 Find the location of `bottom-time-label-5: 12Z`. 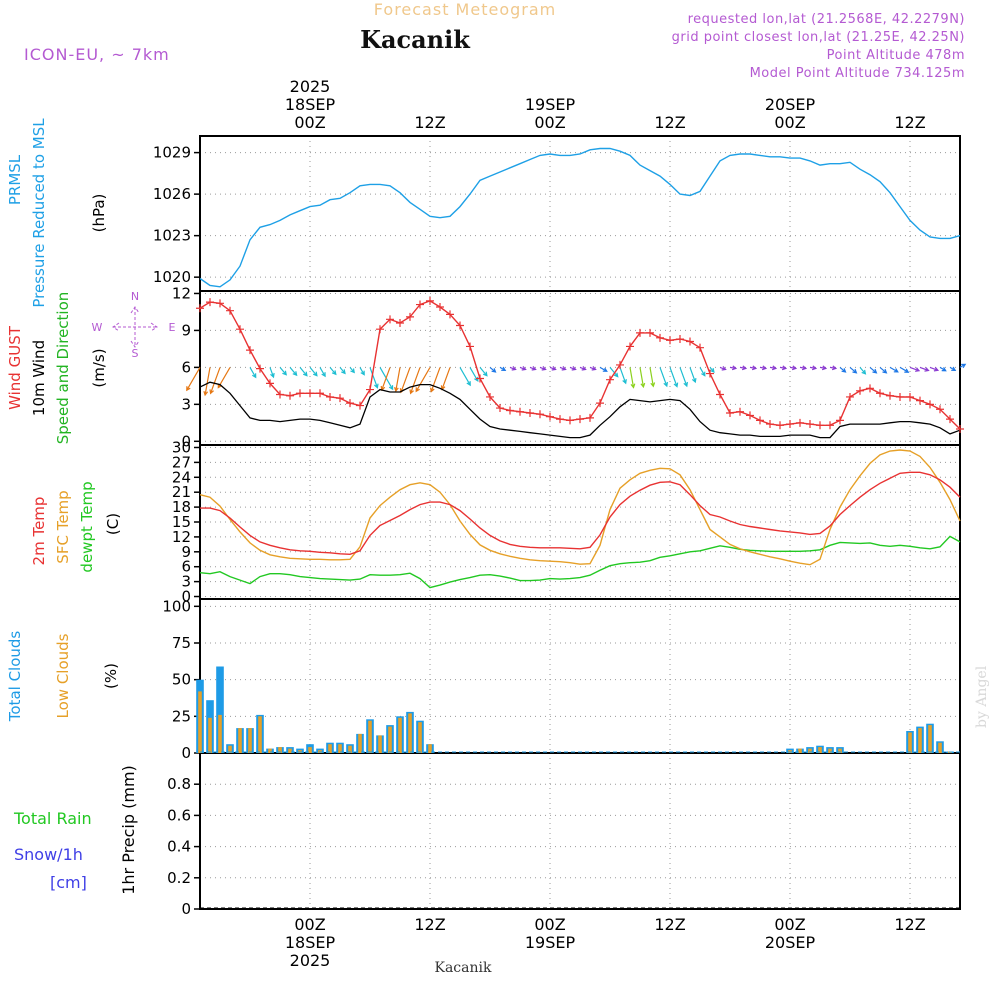

bottom-time-label-5: 12Z is located at coordinates (909, 924).